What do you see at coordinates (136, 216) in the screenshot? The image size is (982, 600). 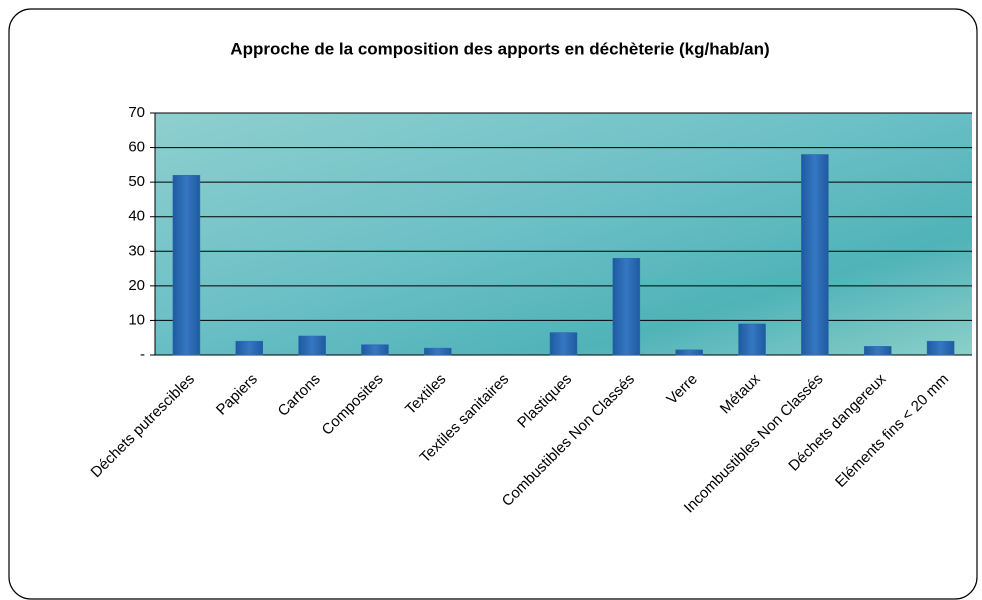 I see `y-tick-label: 40` at bounding box center [136, 216].